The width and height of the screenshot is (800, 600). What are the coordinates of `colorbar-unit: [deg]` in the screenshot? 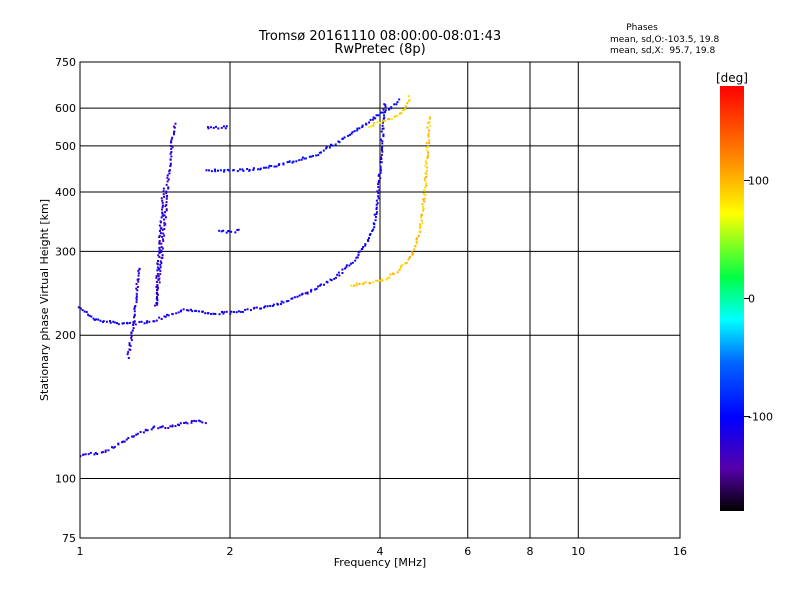 It's located at (732, 78).